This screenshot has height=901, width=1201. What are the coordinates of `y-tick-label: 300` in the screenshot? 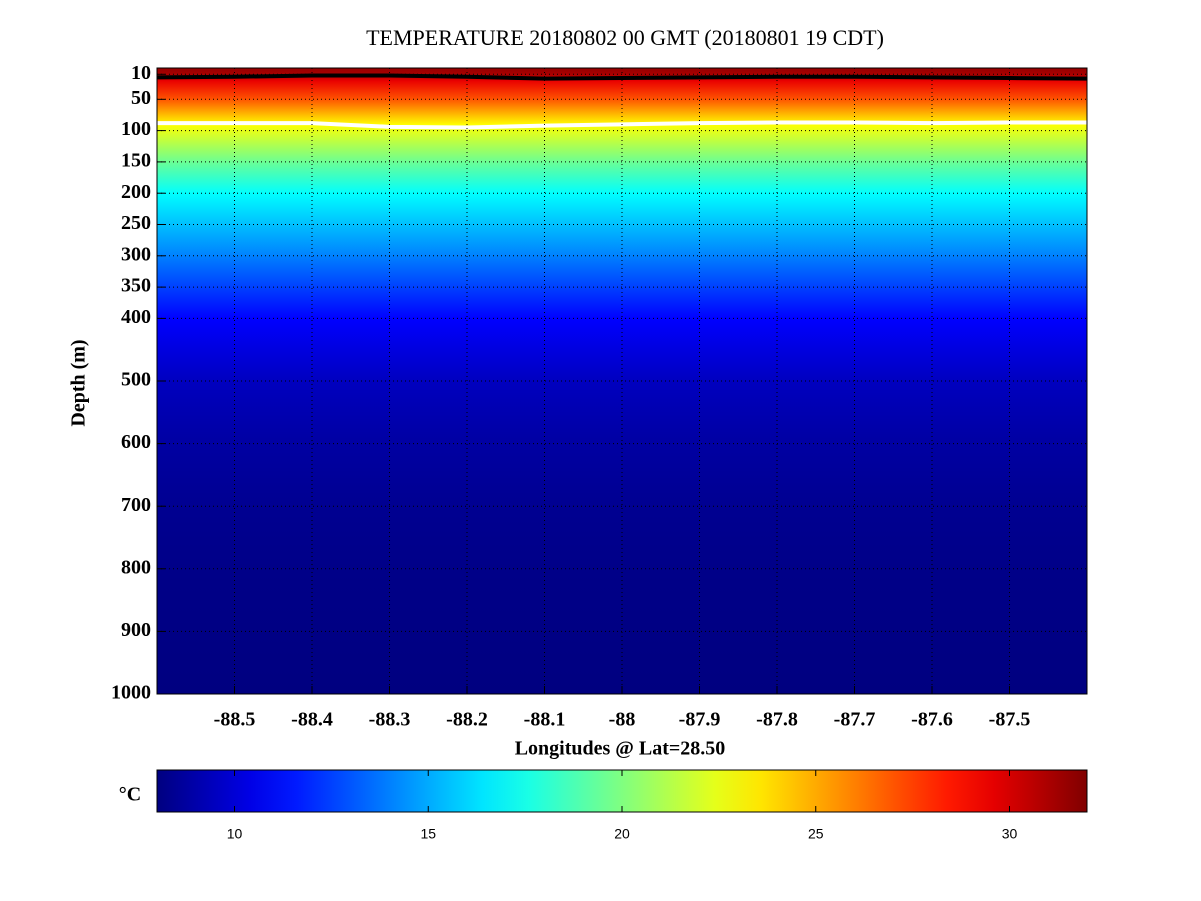 It's located at (136, 254).